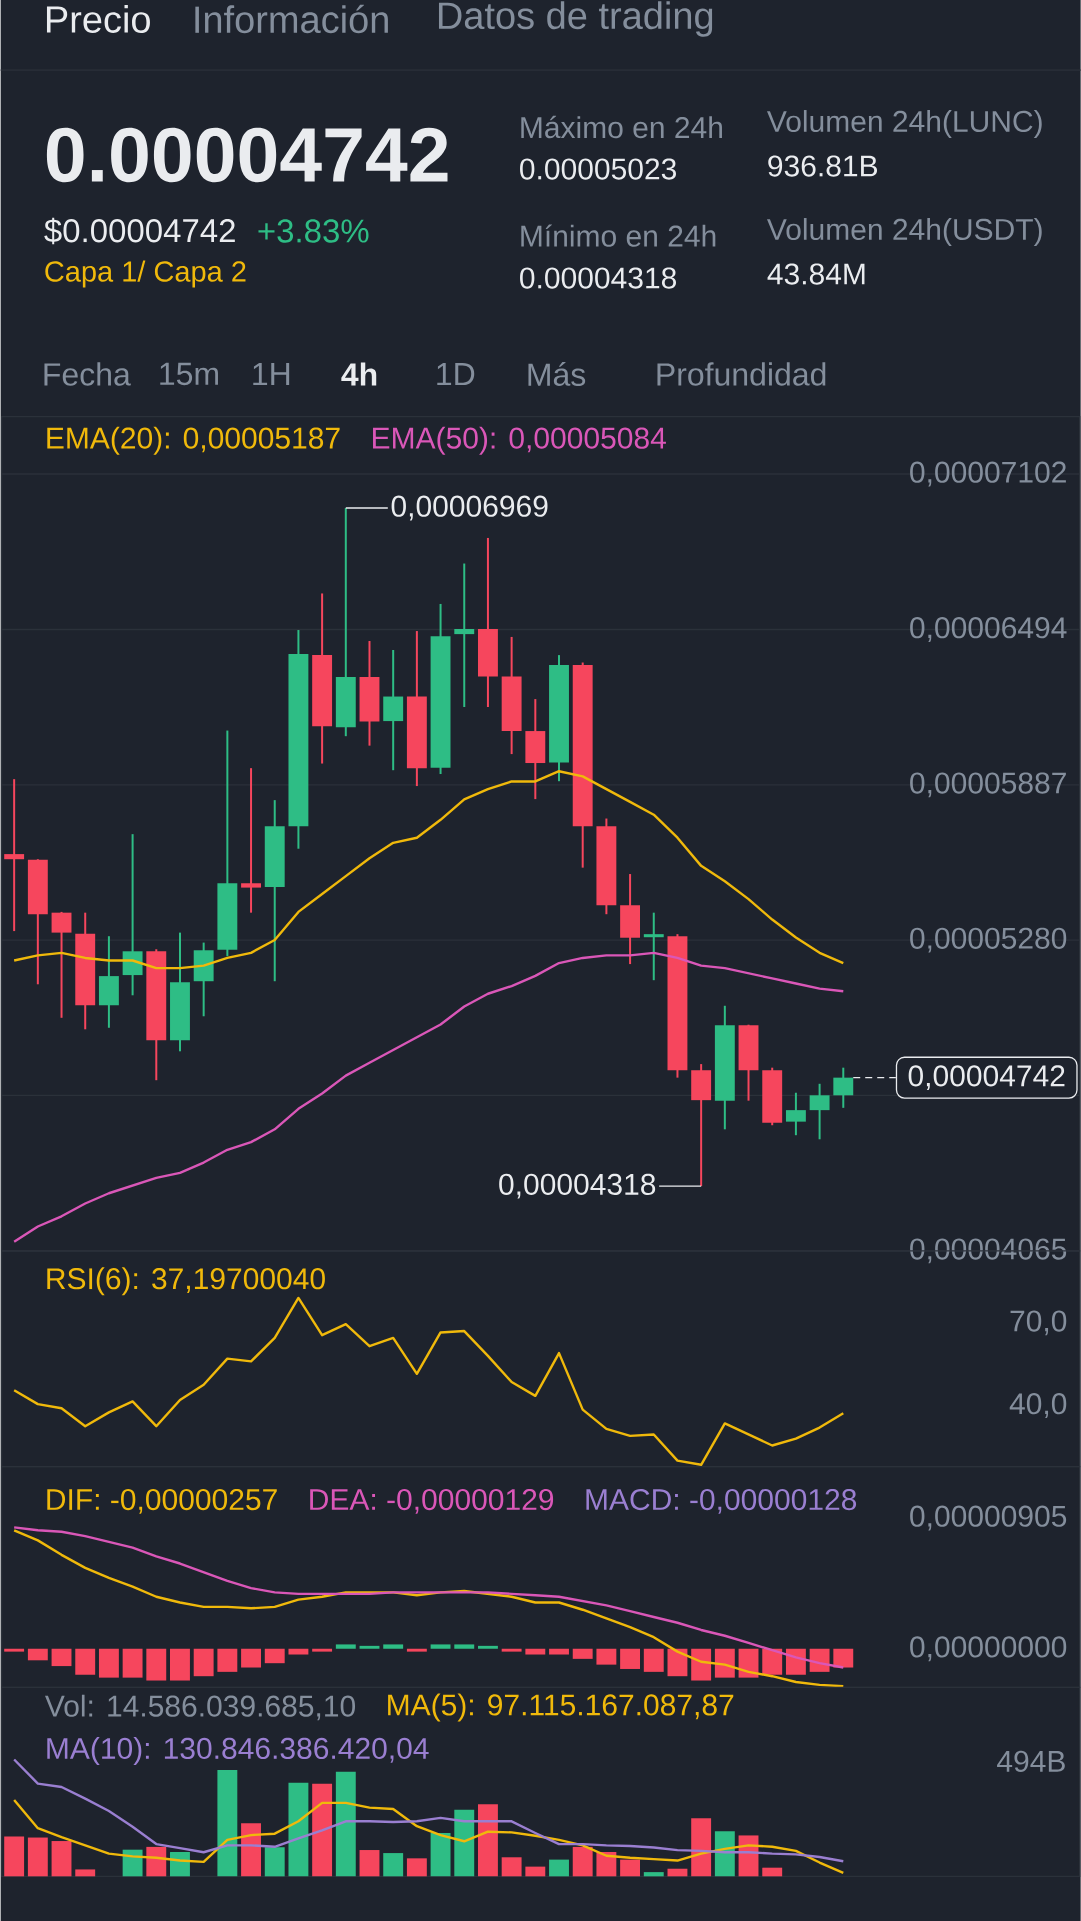 This screenshot has width=1081, height=1921. What do you see at coordinates (193, 440) in the screenshot?
I see `text: EMA(20): 0,00005187` at bounding box center [193, 440].